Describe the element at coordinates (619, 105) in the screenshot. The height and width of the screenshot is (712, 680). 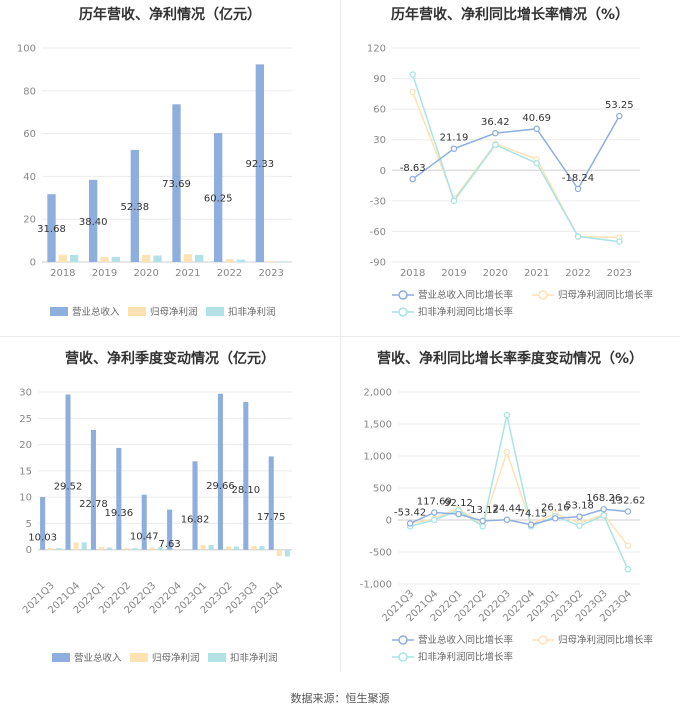
I see `data-label: 53.25` at that location.